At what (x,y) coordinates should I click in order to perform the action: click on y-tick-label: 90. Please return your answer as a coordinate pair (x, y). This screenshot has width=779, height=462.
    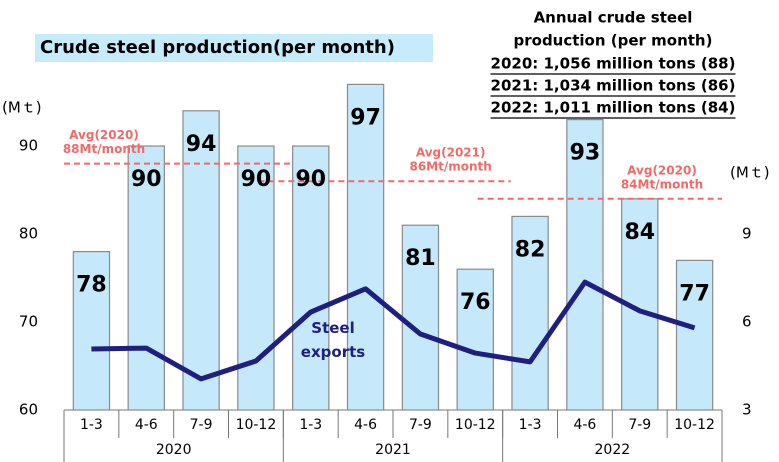
    Looking at the image, I should click on (28, 146).